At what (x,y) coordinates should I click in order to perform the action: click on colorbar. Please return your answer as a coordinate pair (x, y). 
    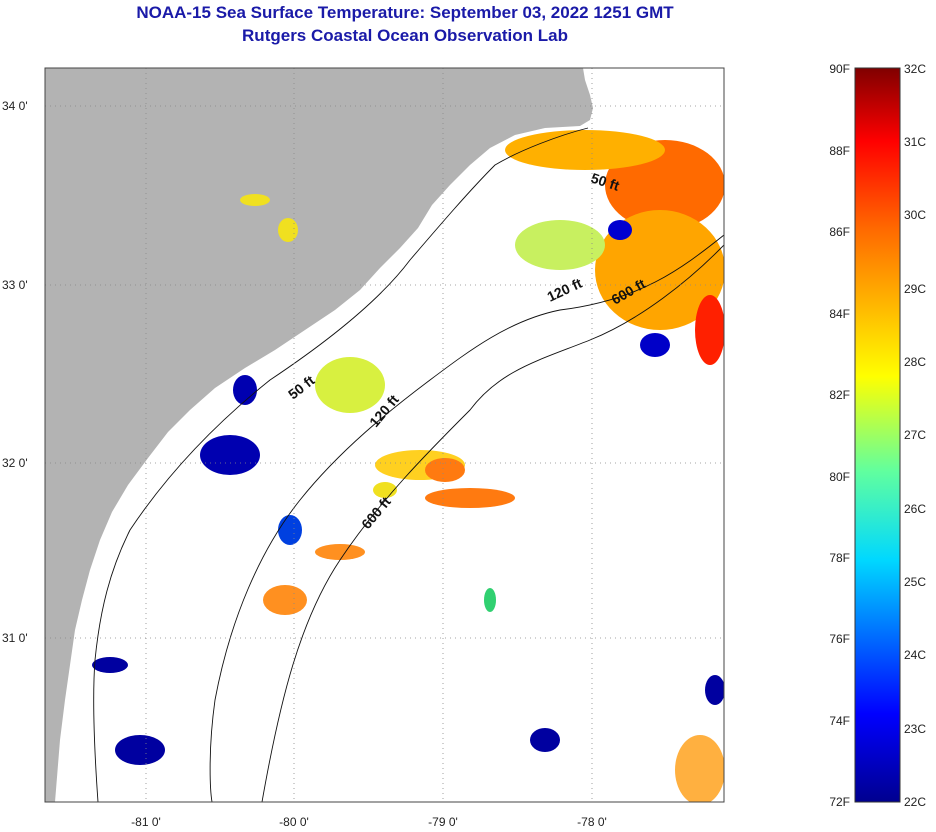
    Looking at the image, I should click on (877, 435).